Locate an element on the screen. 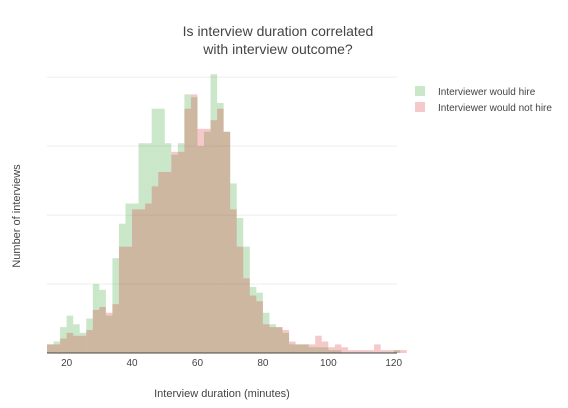 Image resolution: width=568 pixels, height=408 pixels. legend-item-hire: Interviewer would hire is located at coordinates (475, 92).